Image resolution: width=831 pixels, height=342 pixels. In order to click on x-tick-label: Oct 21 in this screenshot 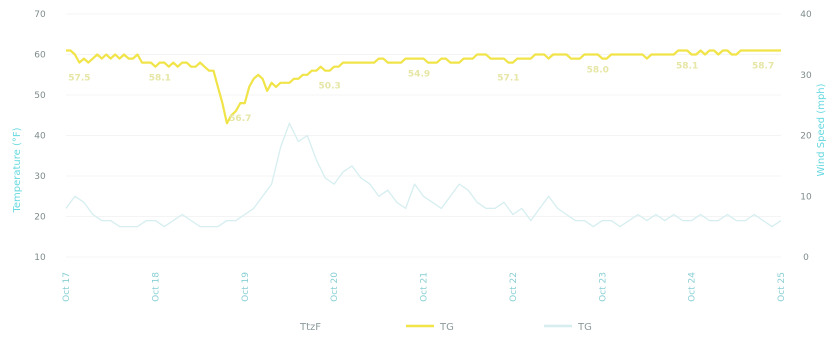, I will do `click(425, 287)`.